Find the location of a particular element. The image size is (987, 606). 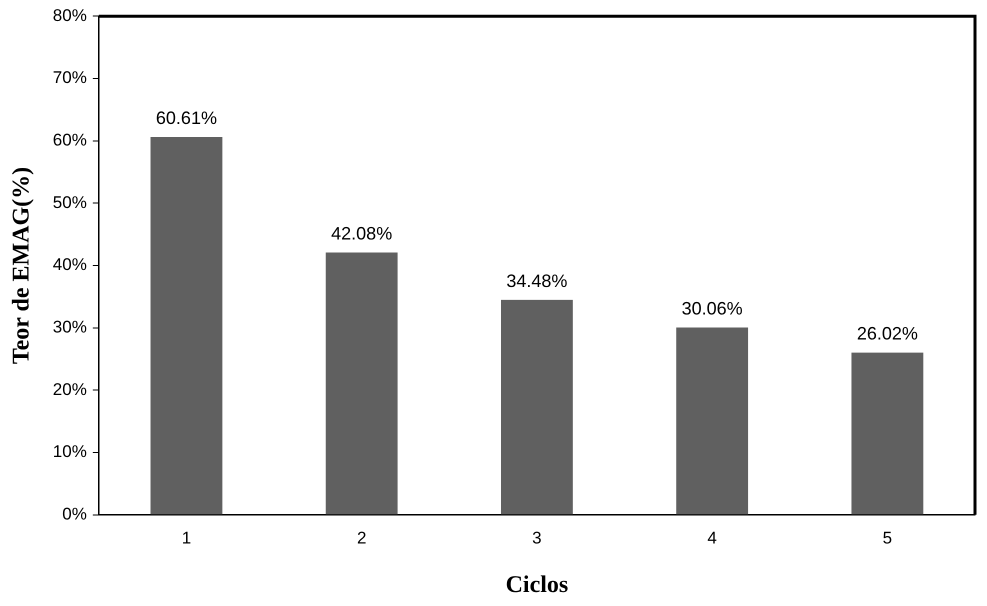

y-tick-label: 70% is located at coordinates (69, 78).